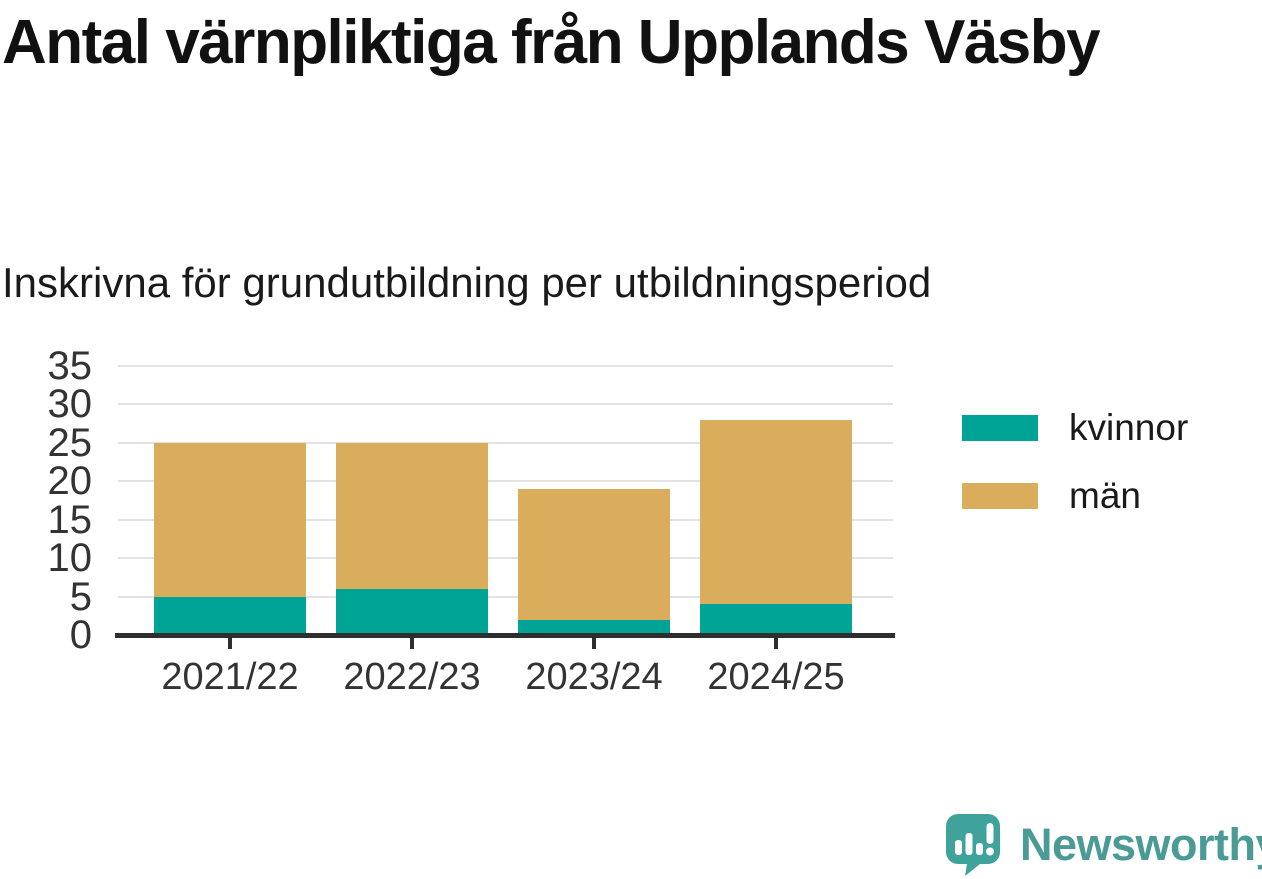  I want to click on newsworthy-logo-text: Newsworthy, so click(1141, 844).